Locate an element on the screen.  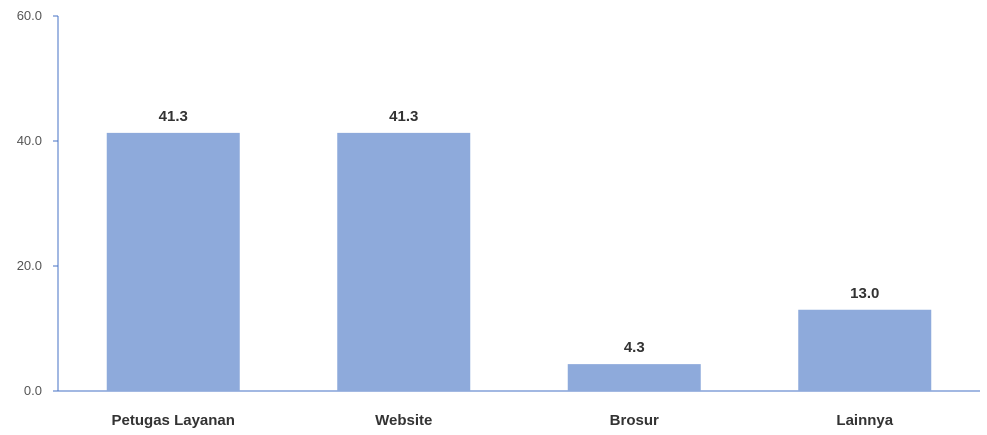
data-label: 4.3 is located at coordinates (634, 347).